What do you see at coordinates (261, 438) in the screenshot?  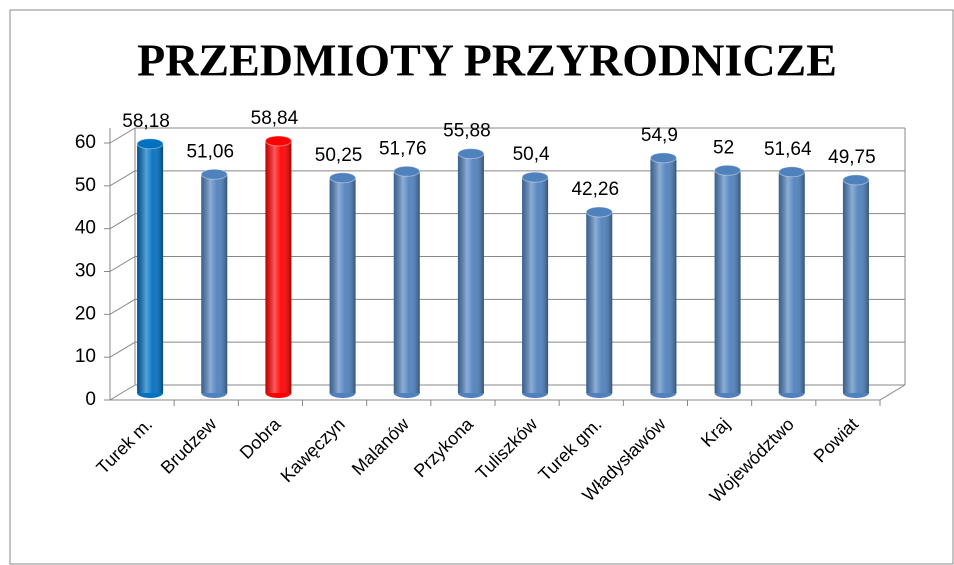 I see `x-tick-label: Dobra` at bounding box center [261, 438].